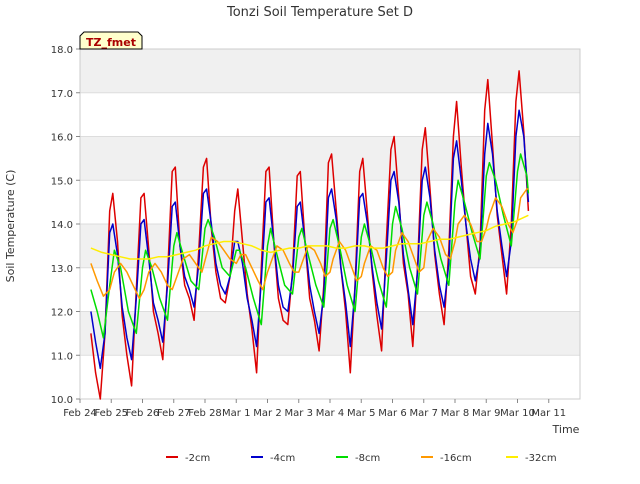 The width and height of the screenshot is (640, 484). I want to click on y-tick-label: 14.0, so click(62, 225).